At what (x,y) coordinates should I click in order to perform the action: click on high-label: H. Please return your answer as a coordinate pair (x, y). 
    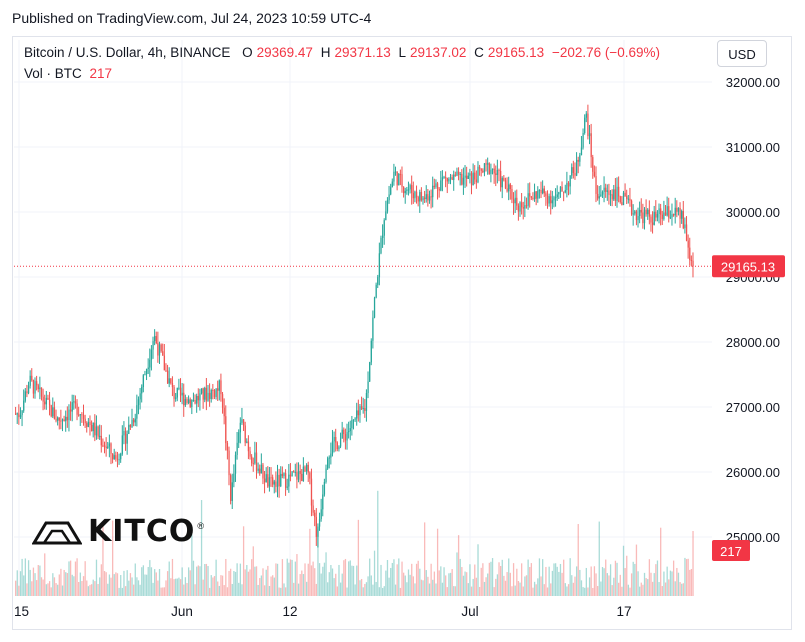
    Looking at the image, I should click on (325, 52).